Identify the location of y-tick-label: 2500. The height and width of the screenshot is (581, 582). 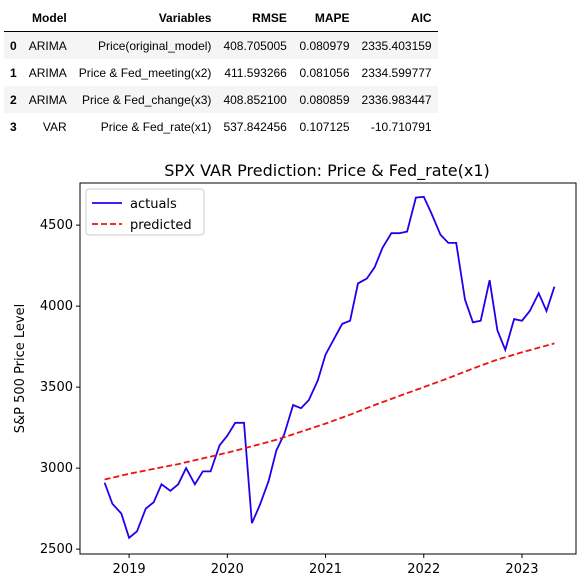
(56, 549).